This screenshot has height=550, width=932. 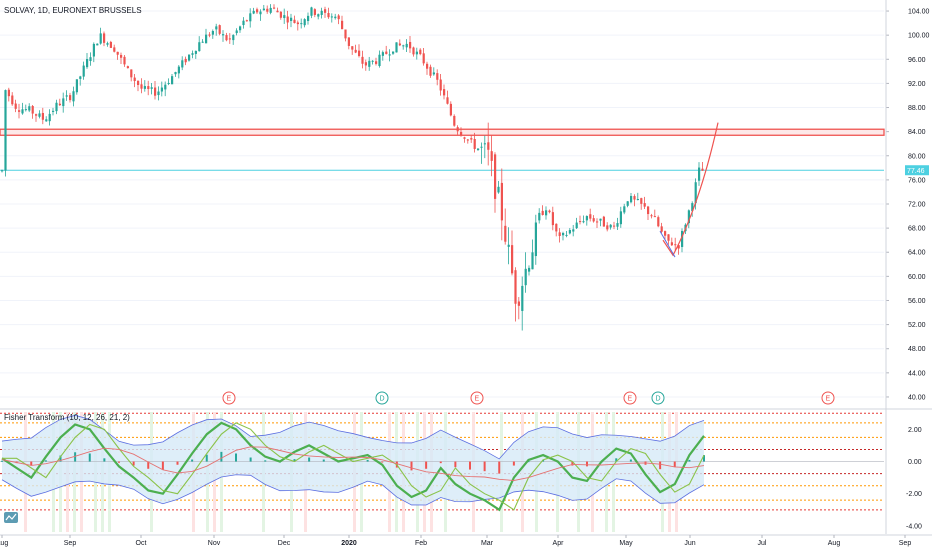 I want to click on trend-line, so click(x=689, y=190).